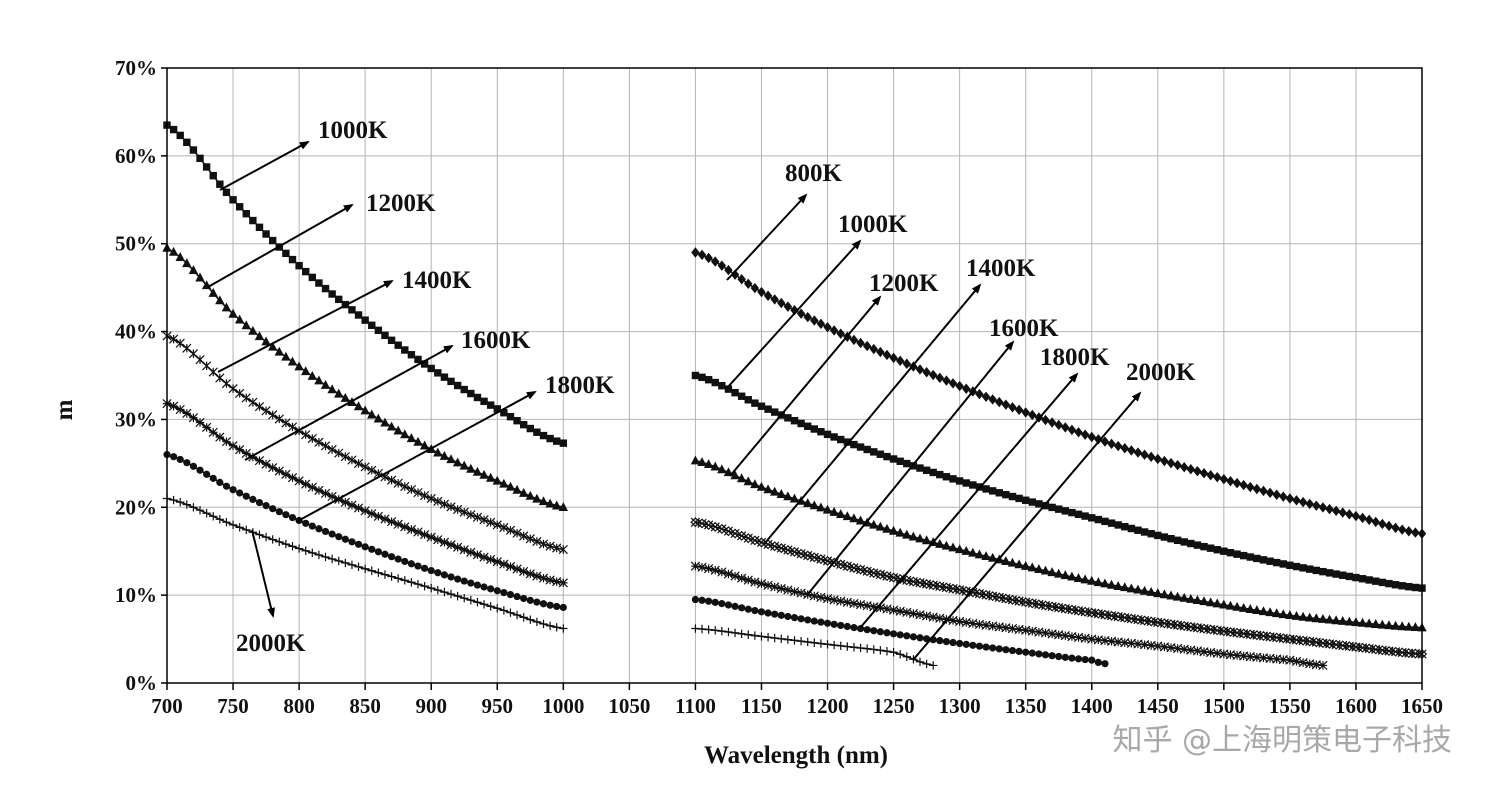  What do you see at coordinates (1026, 706) in the screenshot?
I see `x-tick-label: 1350` at bounding box center [1026, 706].